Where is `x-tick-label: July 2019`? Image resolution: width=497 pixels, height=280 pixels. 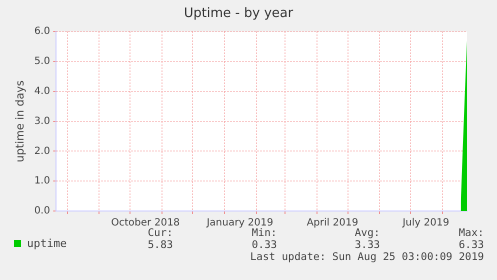 x-tick-label: July 2019 is located at coordinates (426, 223).